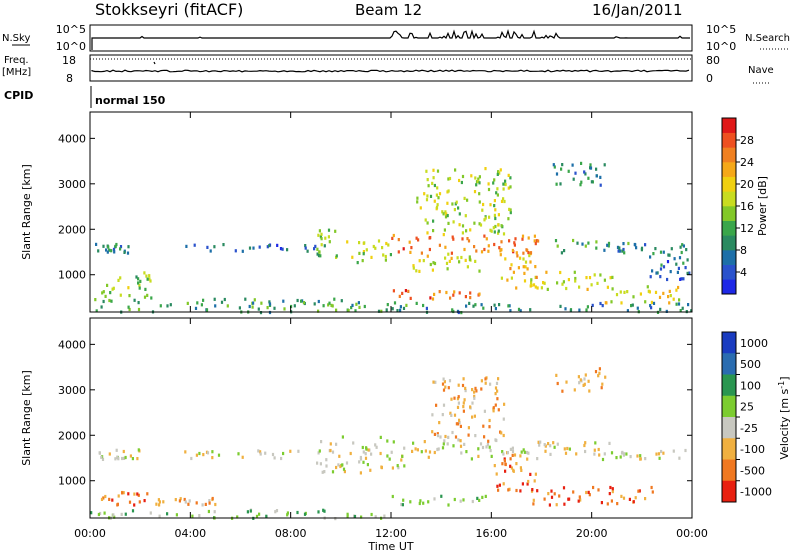  I want to click on power-colorbar-tick-label: 24, so click(747, 162).